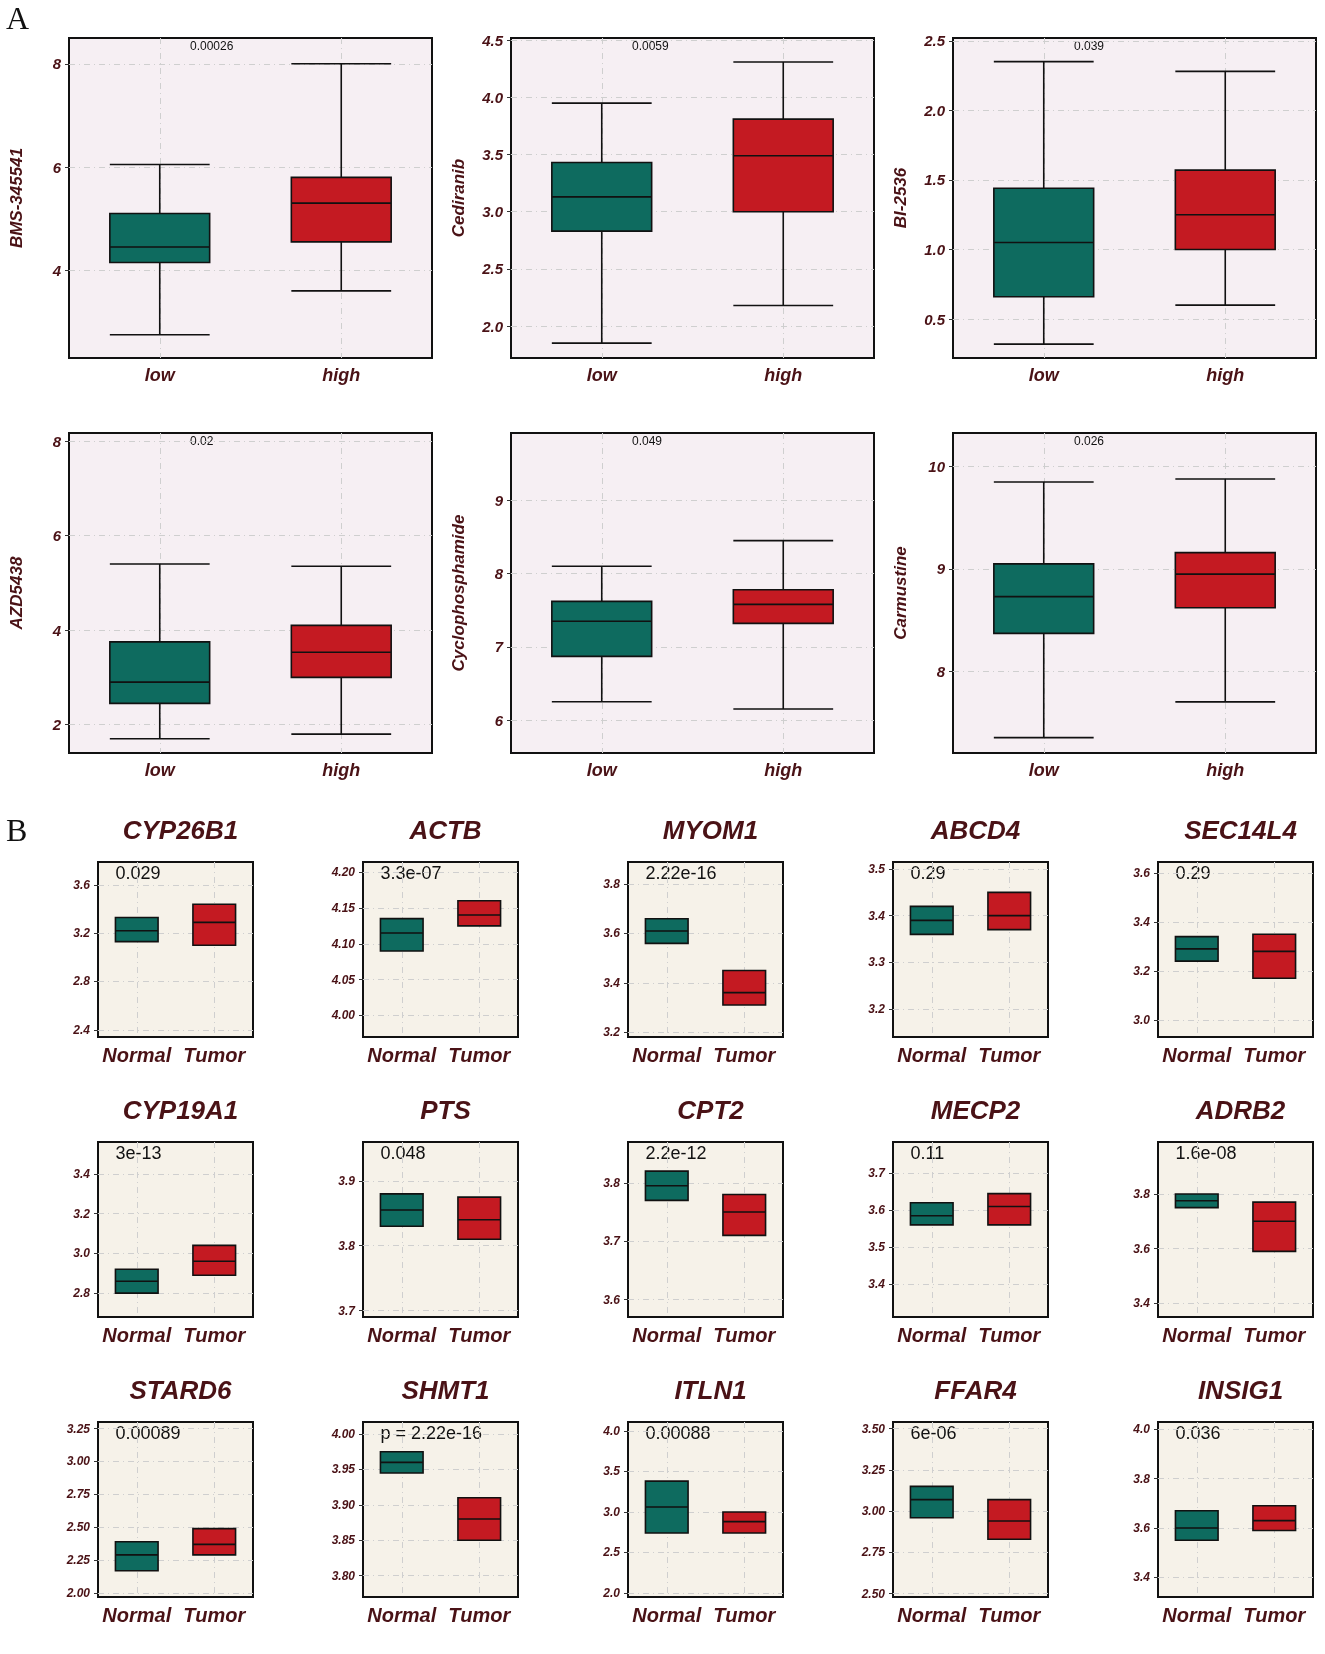 This screenshot has height=1654, width=1325. I want to click on text: B, so click(17, 830).